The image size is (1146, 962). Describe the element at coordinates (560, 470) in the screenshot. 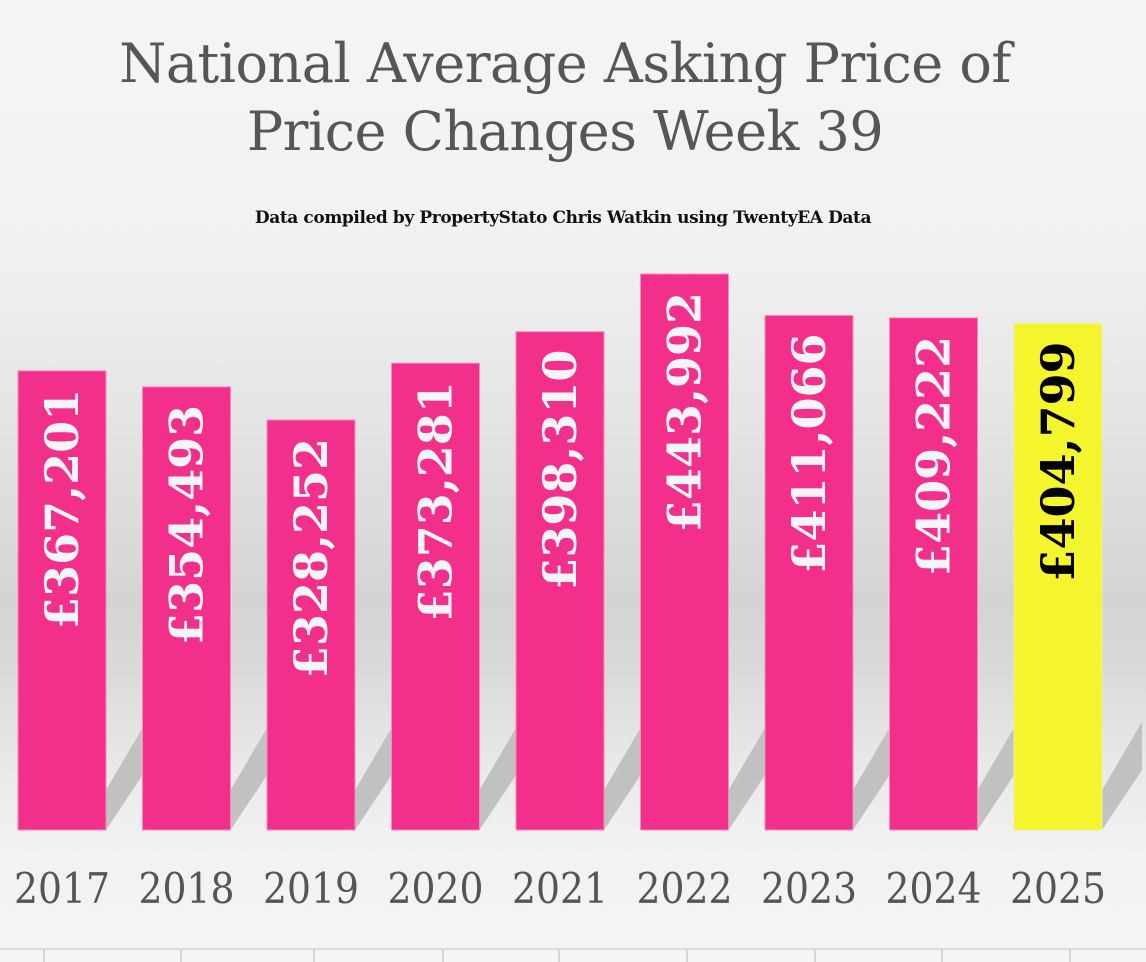

I see `bar-value-label: £398,310` at that location.